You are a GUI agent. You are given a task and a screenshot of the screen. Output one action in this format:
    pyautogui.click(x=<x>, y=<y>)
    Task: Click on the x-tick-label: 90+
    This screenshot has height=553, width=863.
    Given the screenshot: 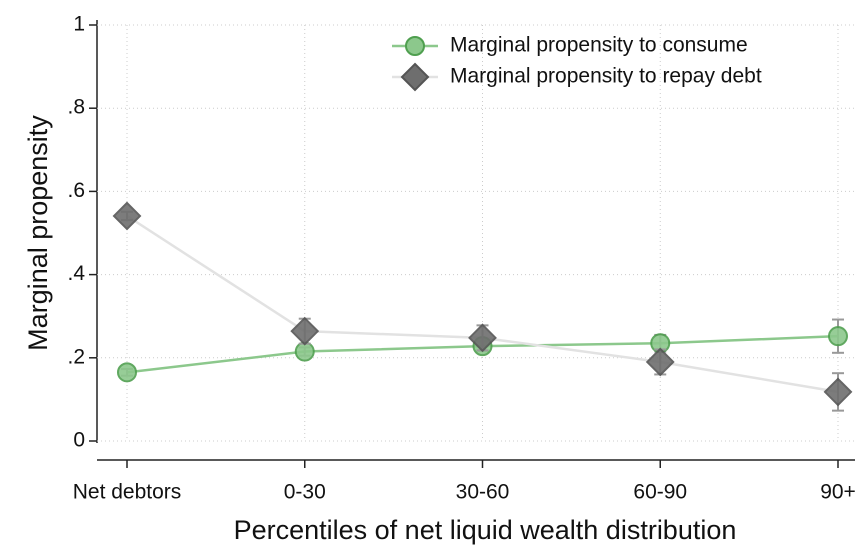 What is the action you would take?
    pyautogui.click(x=838, y=492)
    